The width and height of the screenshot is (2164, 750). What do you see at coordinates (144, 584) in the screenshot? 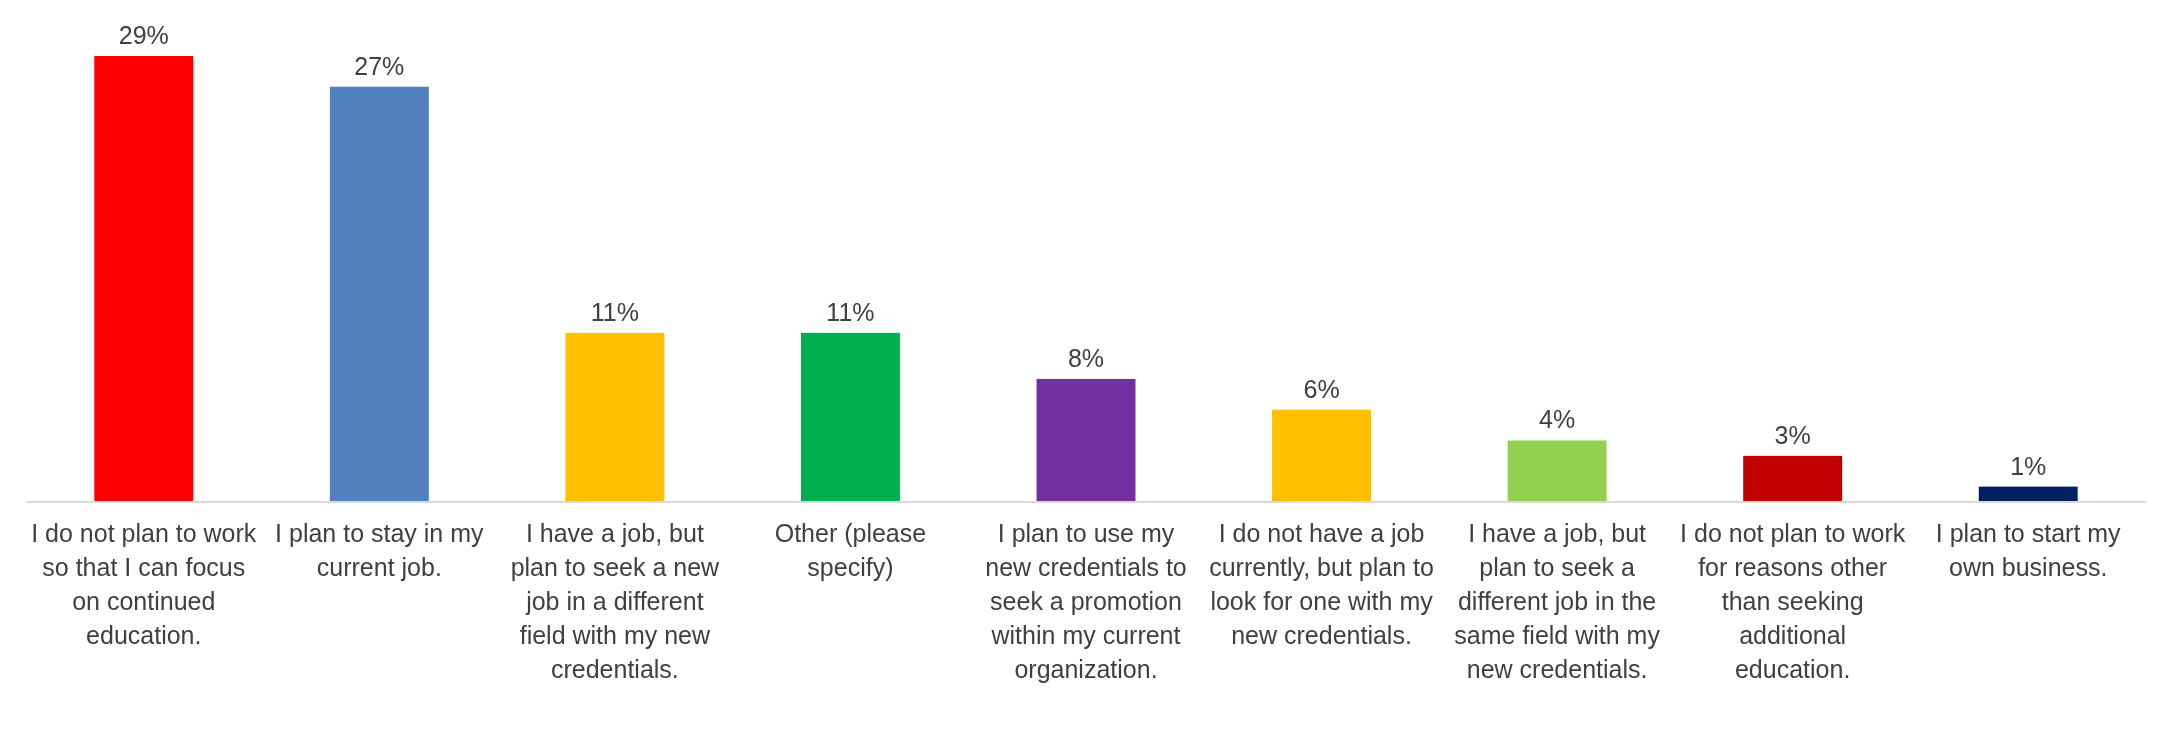
I see `x-tick-label: I do not plan to work so that I can focus on continued education.` at bounding box center [144, 584].